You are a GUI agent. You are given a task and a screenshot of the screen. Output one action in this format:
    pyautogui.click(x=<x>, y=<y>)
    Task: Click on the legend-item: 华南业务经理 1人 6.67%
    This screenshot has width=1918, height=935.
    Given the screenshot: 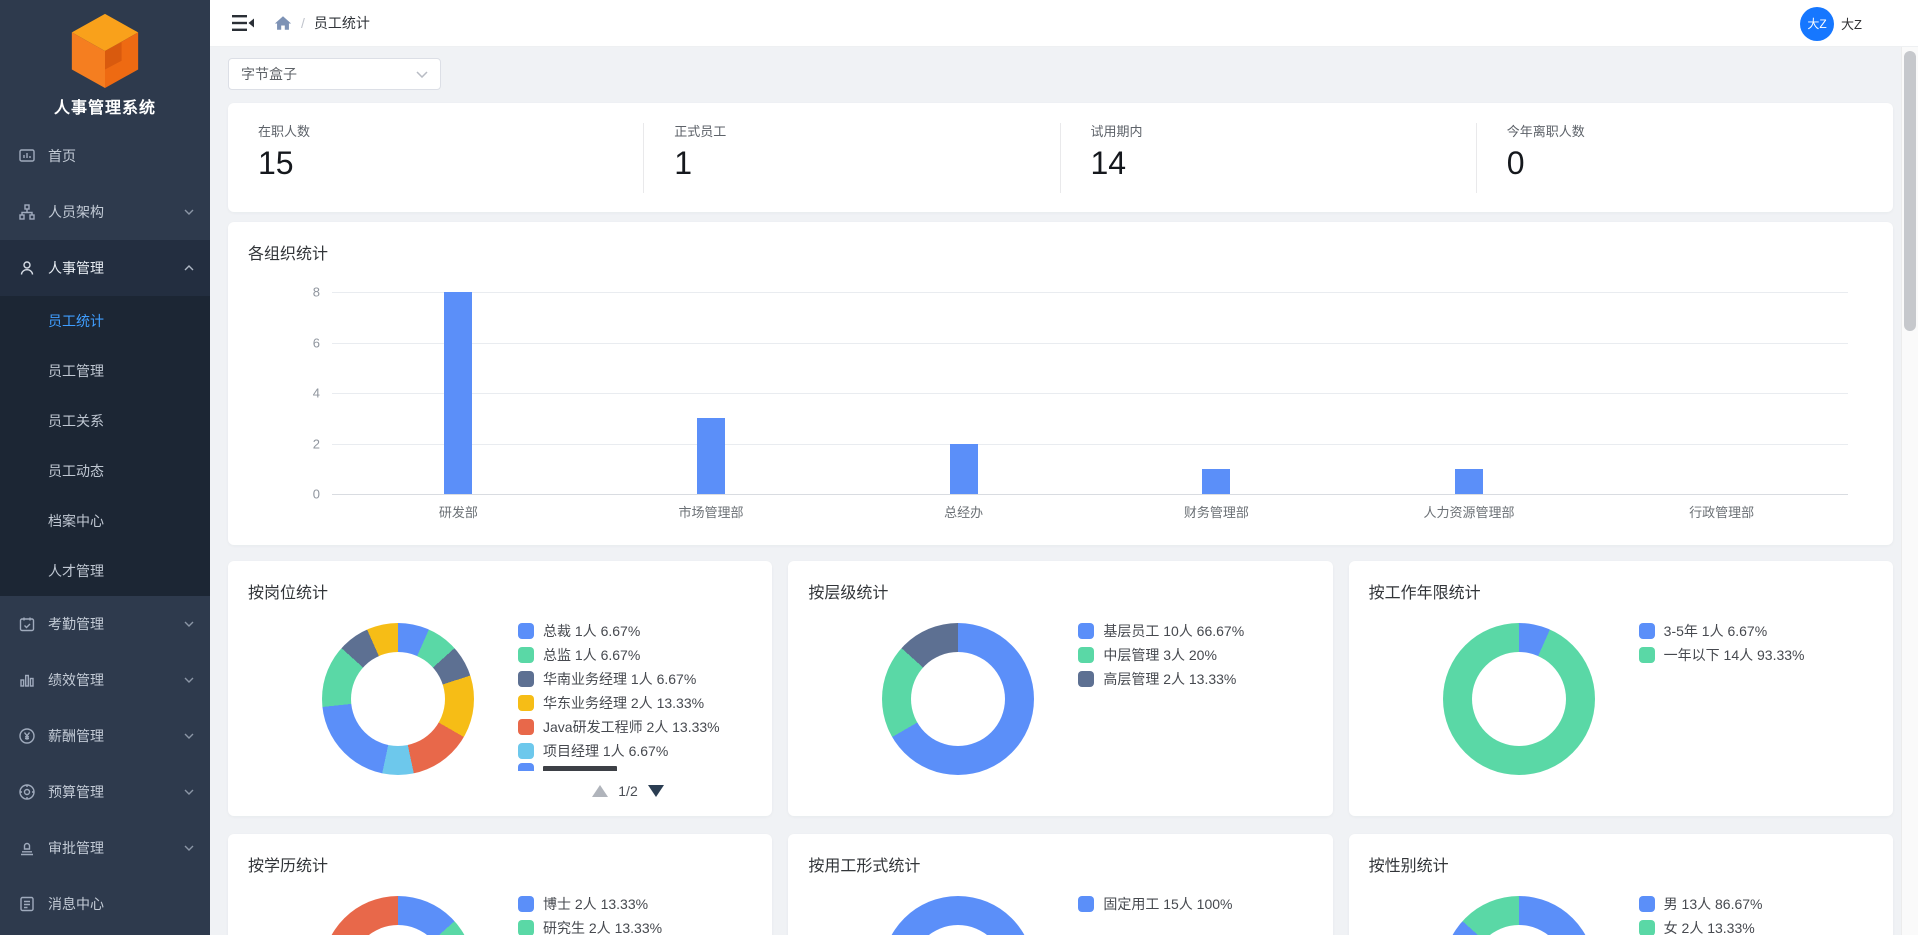 What is the action you would take?
    pyautogui.click(x=619, y=679)
    